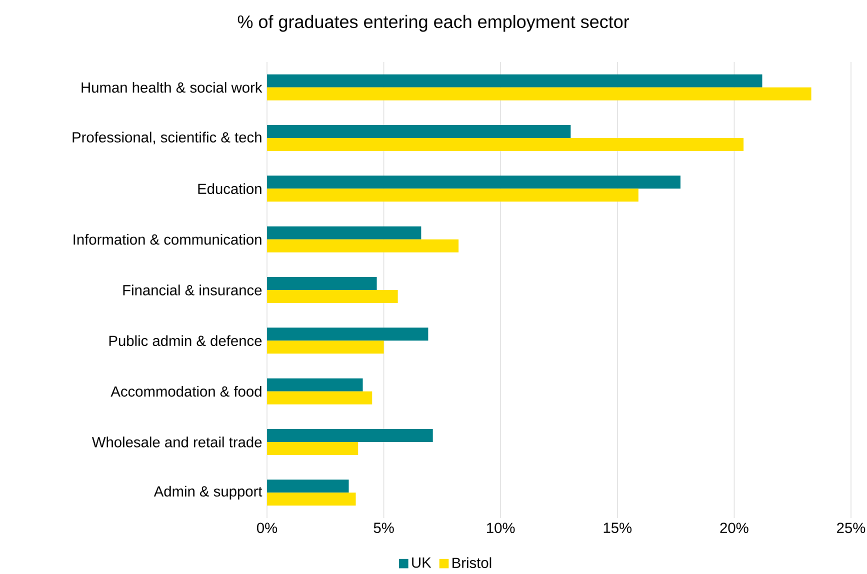 The width and height of the screenshot is (867, 574). I want to click on x-tick-label: 15%, so click(618, 528).